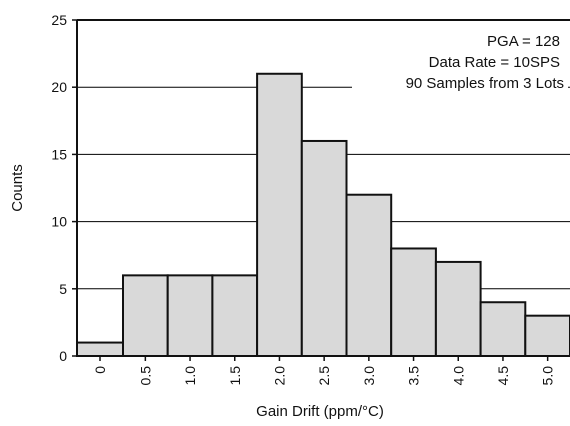 The height and width of the screenshot is (426, 570). Describe the element at coordinates (369, 275) in the screenshot. I see `bar-3.0` at that location.